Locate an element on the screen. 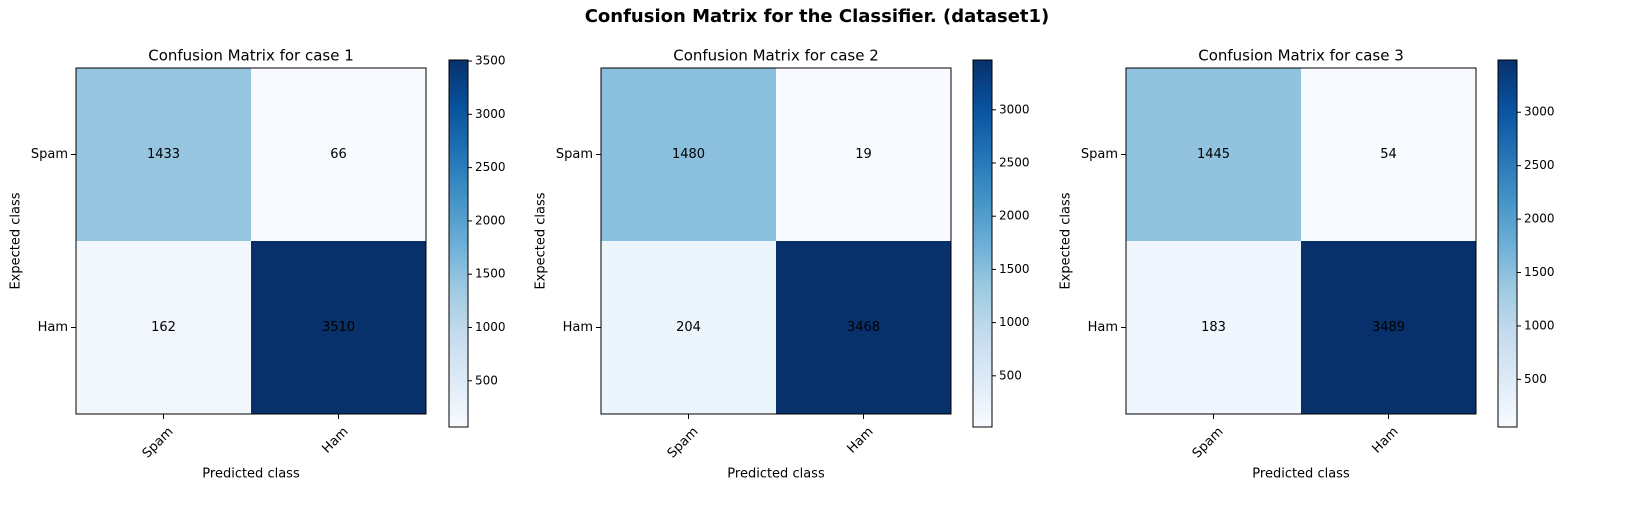 The height and width of the screenshot is (512, 1634). cell-value-label: 3468 is located at coordinates (863, 327).